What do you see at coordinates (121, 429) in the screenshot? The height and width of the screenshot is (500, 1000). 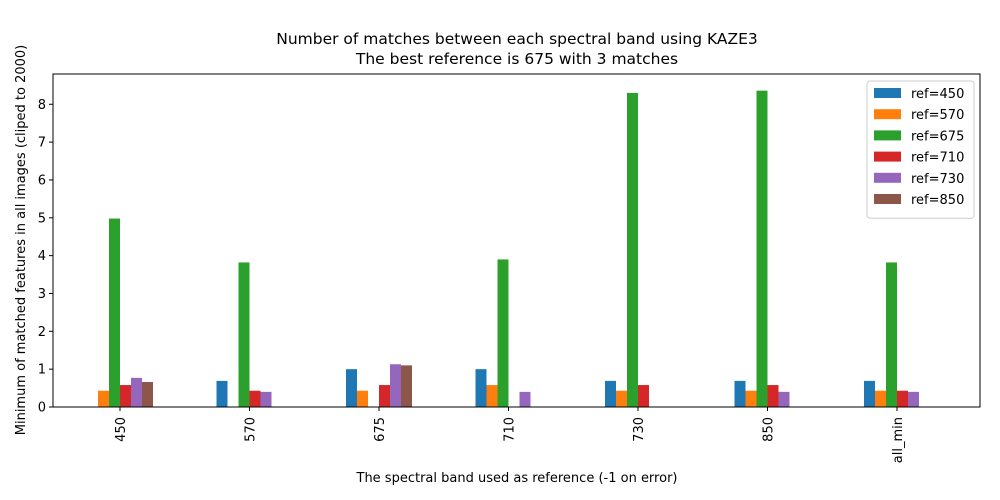 I see `x-tick-label: 450` at bounding box center [121, 429].